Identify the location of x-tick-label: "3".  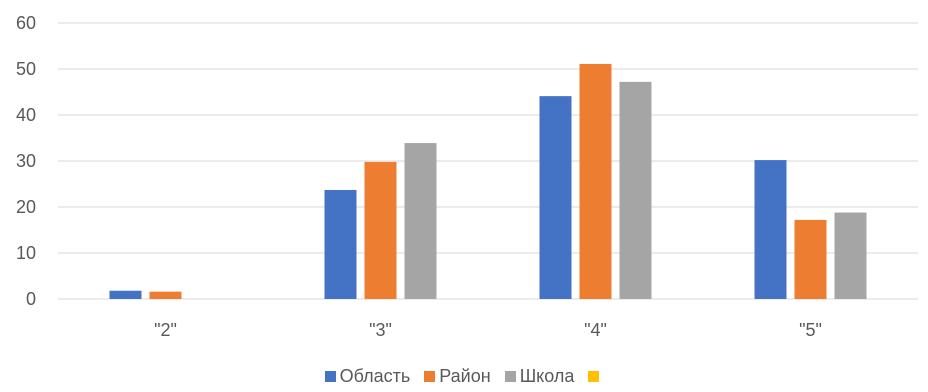
(380, 330).